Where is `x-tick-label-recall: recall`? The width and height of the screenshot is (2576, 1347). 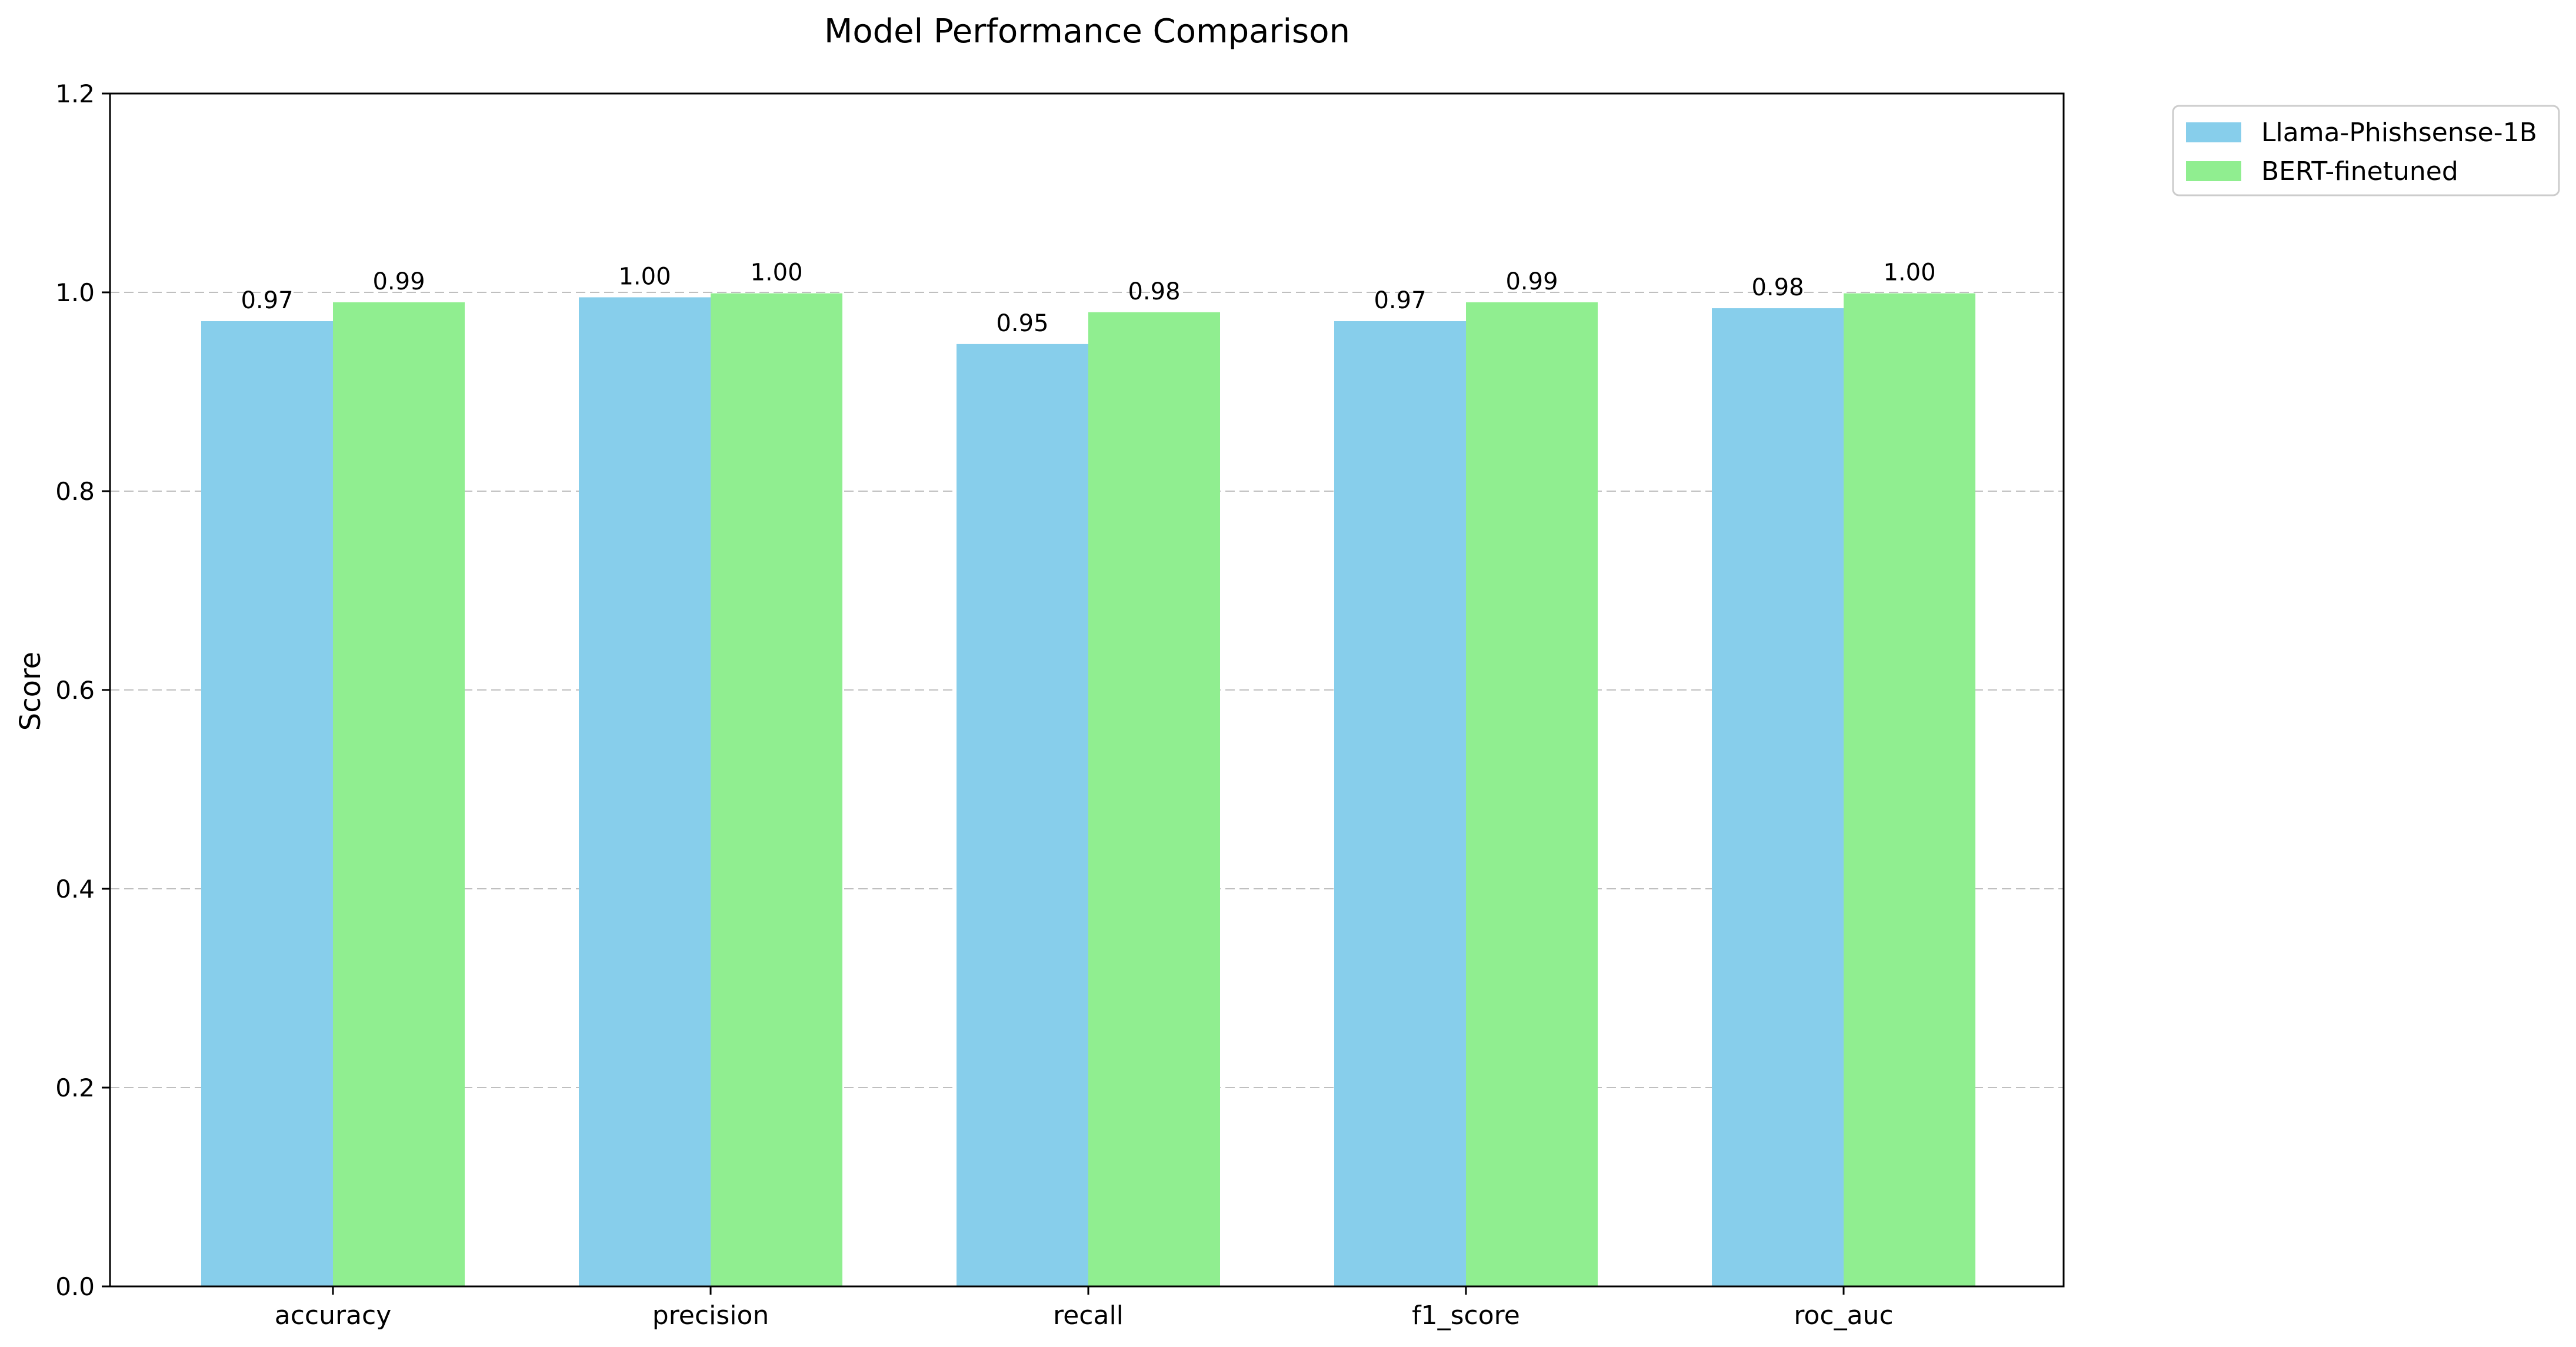
x-tick-label-recall: recall is located at coordinates (1088, 1316).